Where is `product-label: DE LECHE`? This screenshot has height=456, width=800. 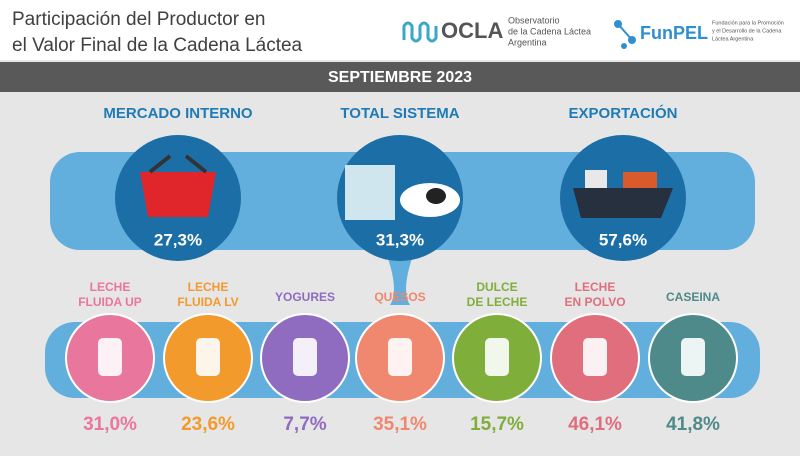
product-label: DE LECHE is located at coordinates (497, 302).